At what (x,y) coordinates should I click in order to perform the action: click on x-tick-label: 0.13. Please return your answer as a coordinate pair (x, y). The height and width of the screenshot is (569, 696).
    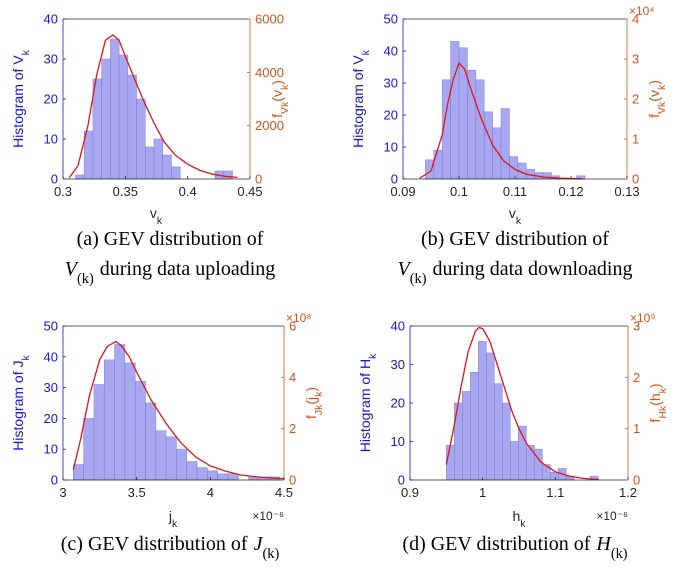
    Looking at the image, I should click on (626, 191).